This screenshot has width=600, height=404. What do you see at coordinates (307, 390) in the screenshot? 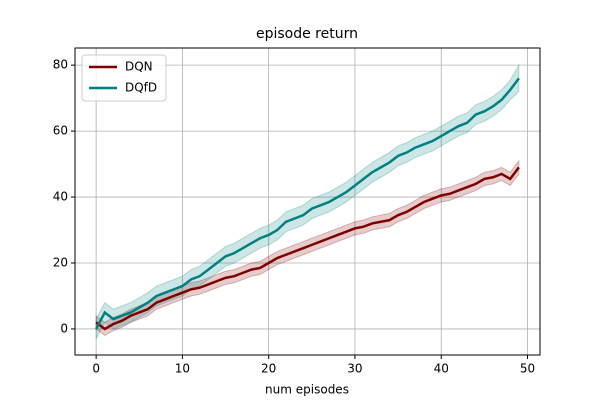
I see `x-axis-label: num episodes` at bounding box center [307, 390].